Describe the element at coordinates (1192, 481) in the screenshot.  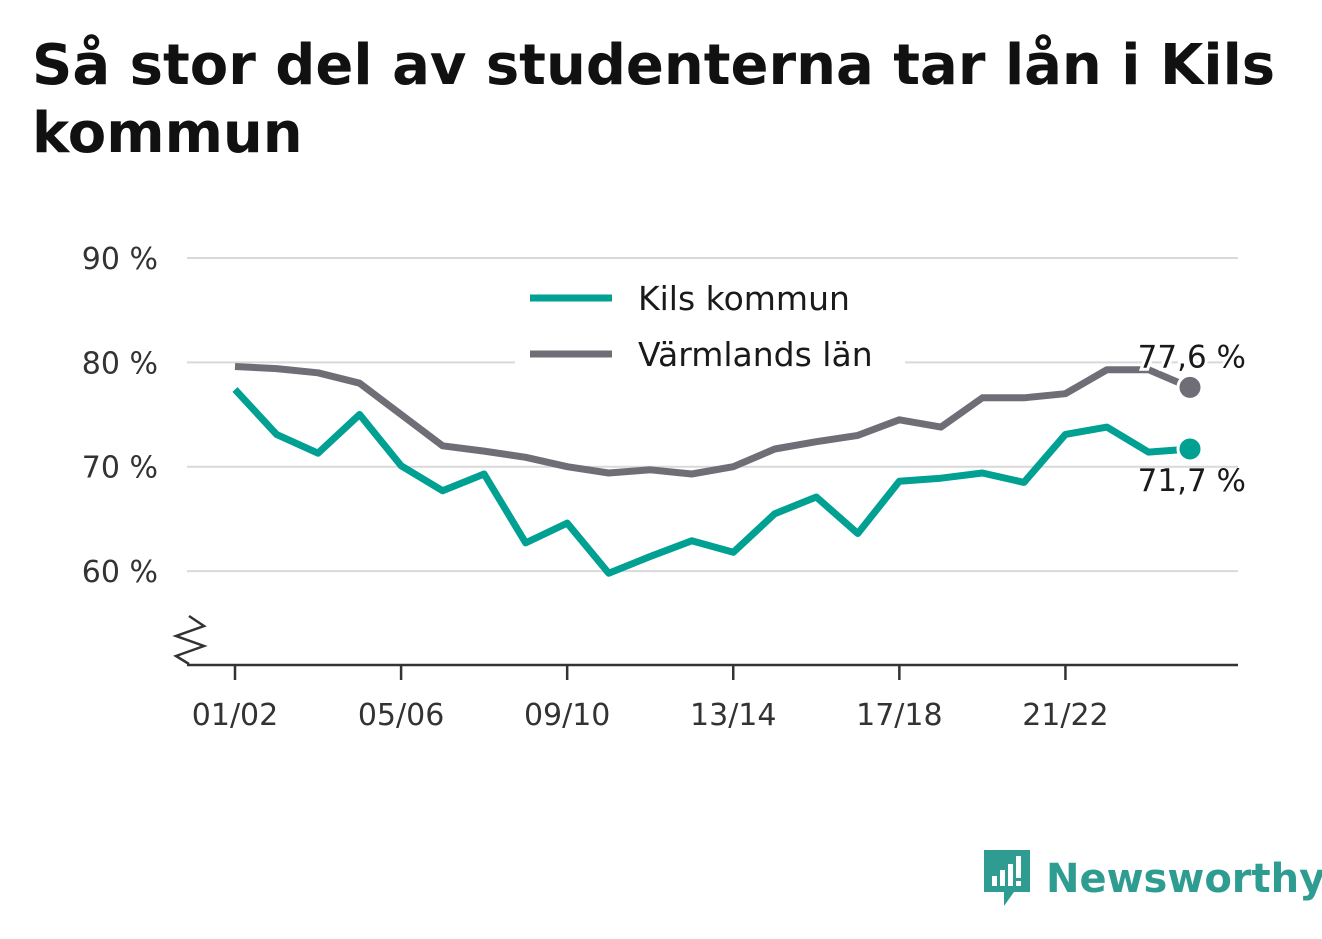
I see `end-label: 71,7 %` at that location.